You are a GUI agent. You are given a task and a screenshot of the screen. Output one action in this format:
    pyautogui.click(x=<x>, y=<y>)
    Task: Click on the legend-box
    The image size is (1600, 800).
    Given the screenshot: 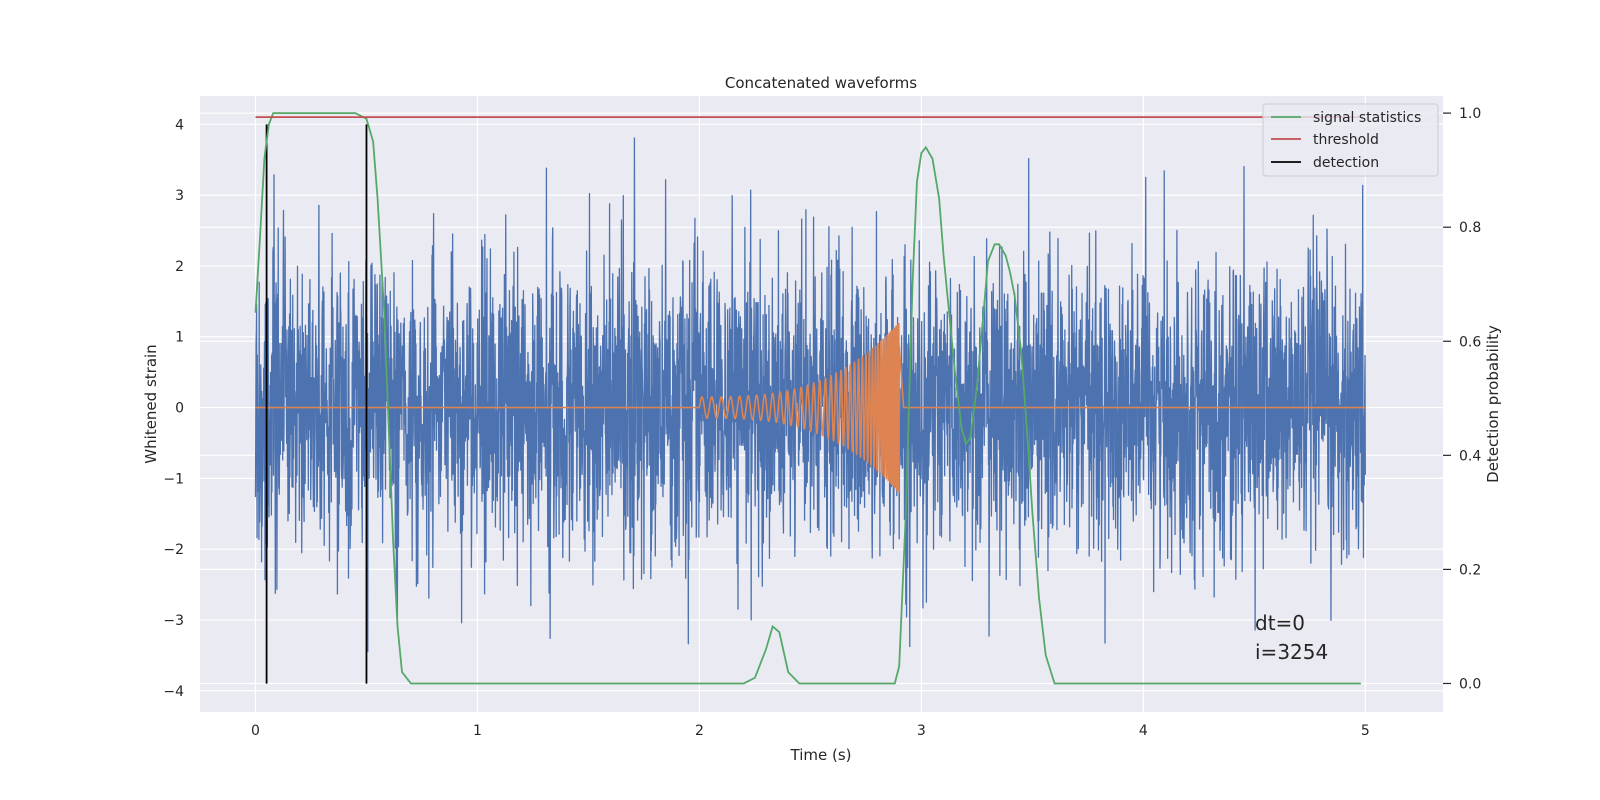 What is the action you would take?
    pyautogui.click(x=1350, y=140)
    